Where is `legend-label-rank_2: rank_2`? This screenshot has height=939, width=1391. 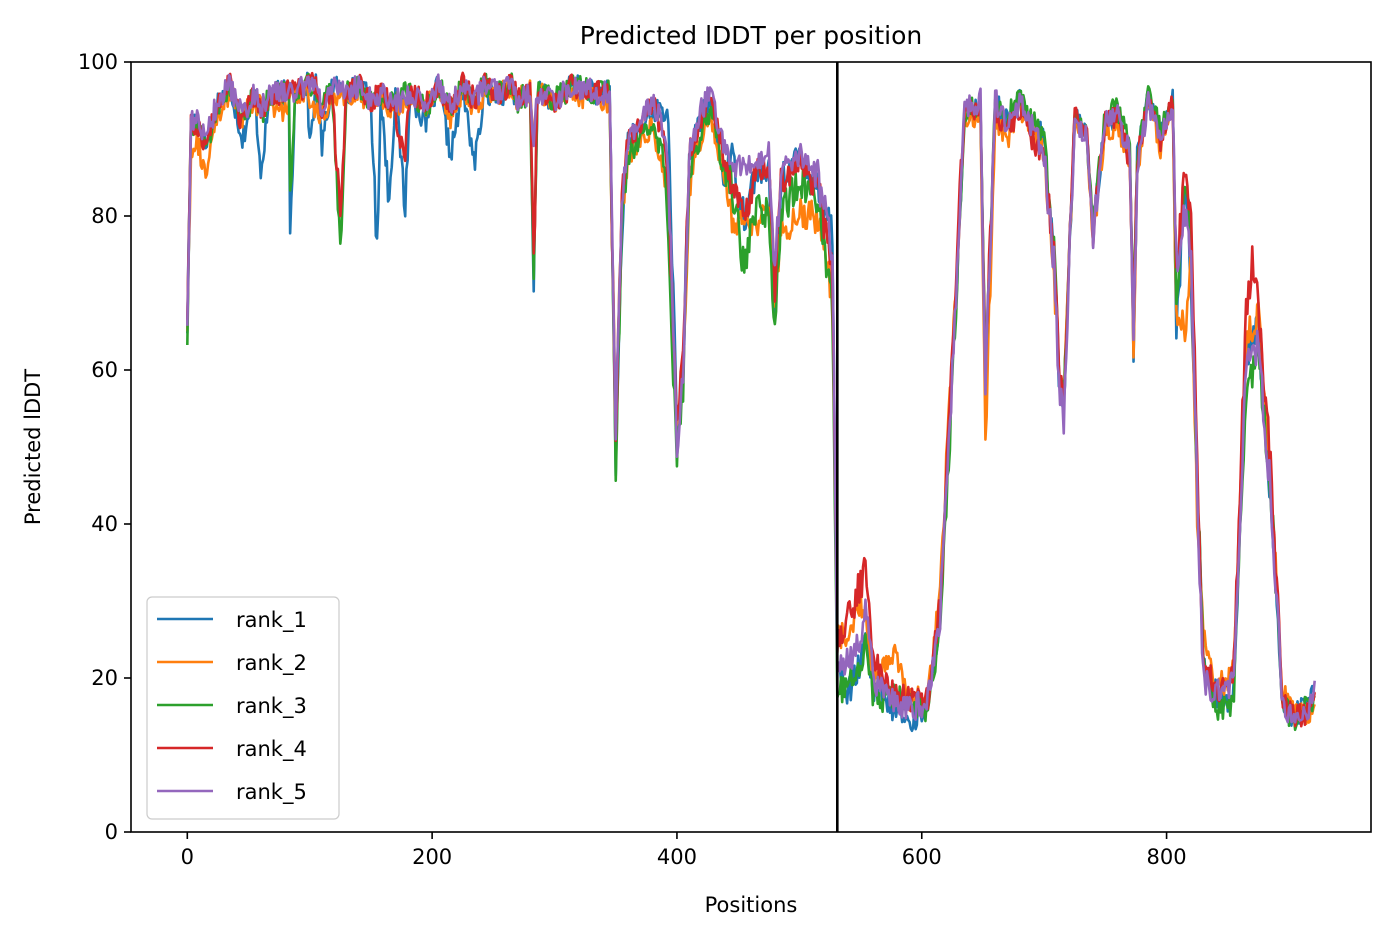
legend-label-rank_2: rank_2 is located at coordinates (271, 663).